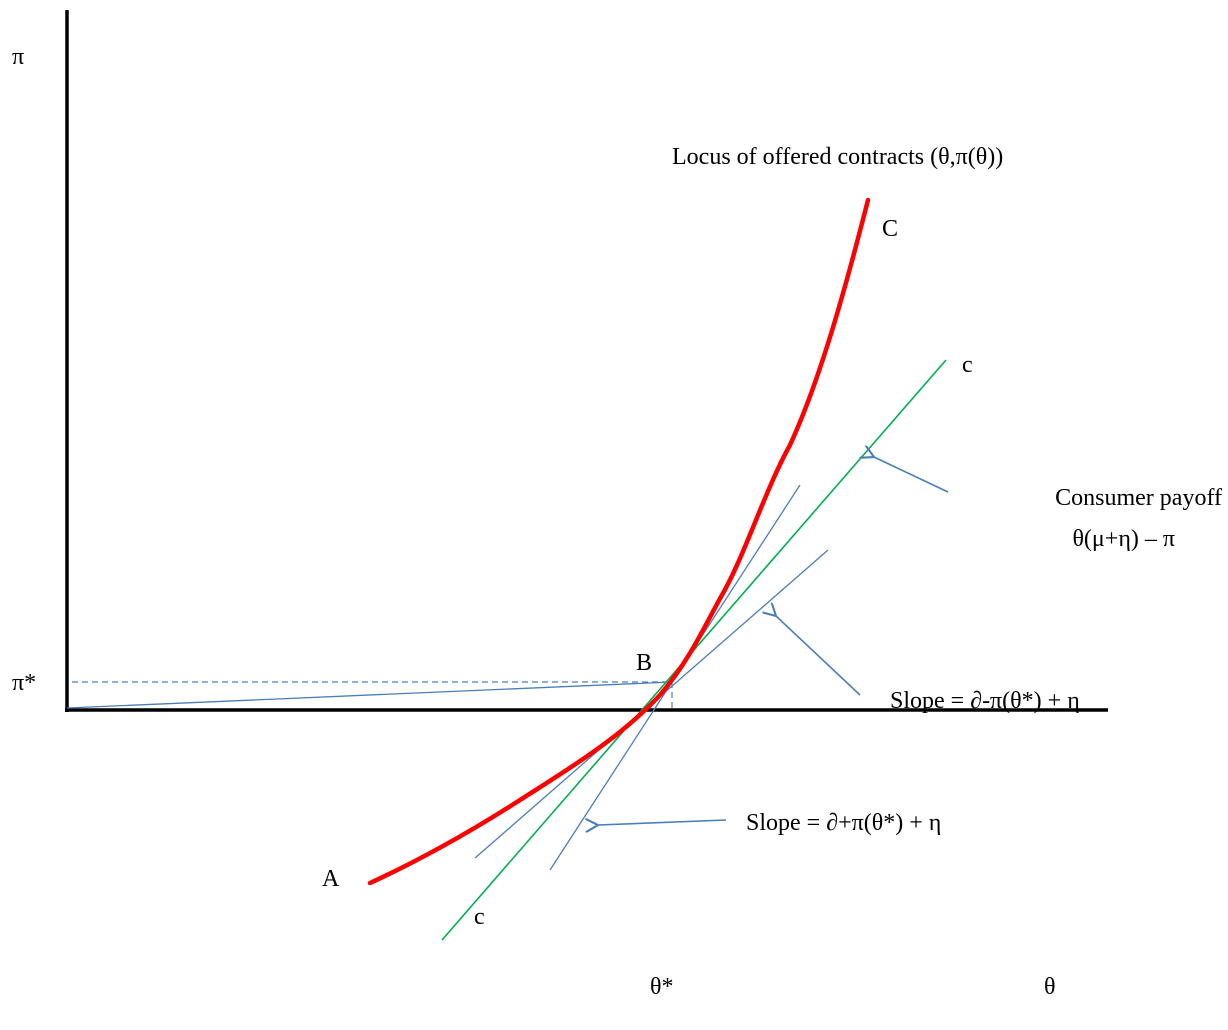 This screenshot has height=1030, width=1228. What do you see at coordinates (1123, 539) in the screenshot?
I see `consumer-payoff-formula: θ(μ+η) – π` at bounding box center [1123, 539].